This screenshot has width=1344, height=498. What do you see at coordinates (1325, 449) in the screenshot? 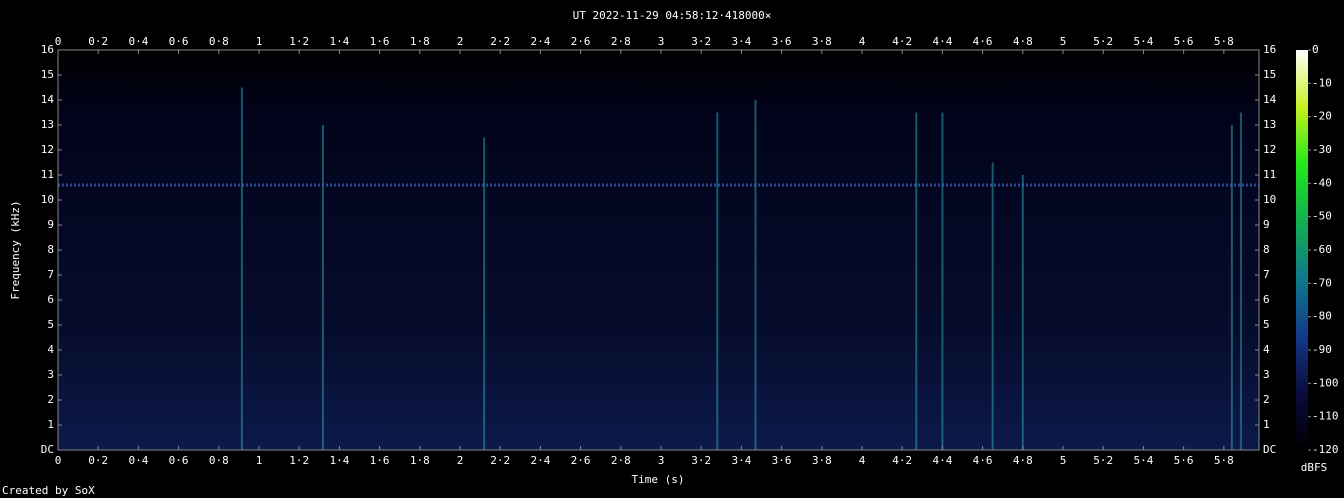
I see `colorbar-tick-label: -120` at bounding box center [1325, 449].